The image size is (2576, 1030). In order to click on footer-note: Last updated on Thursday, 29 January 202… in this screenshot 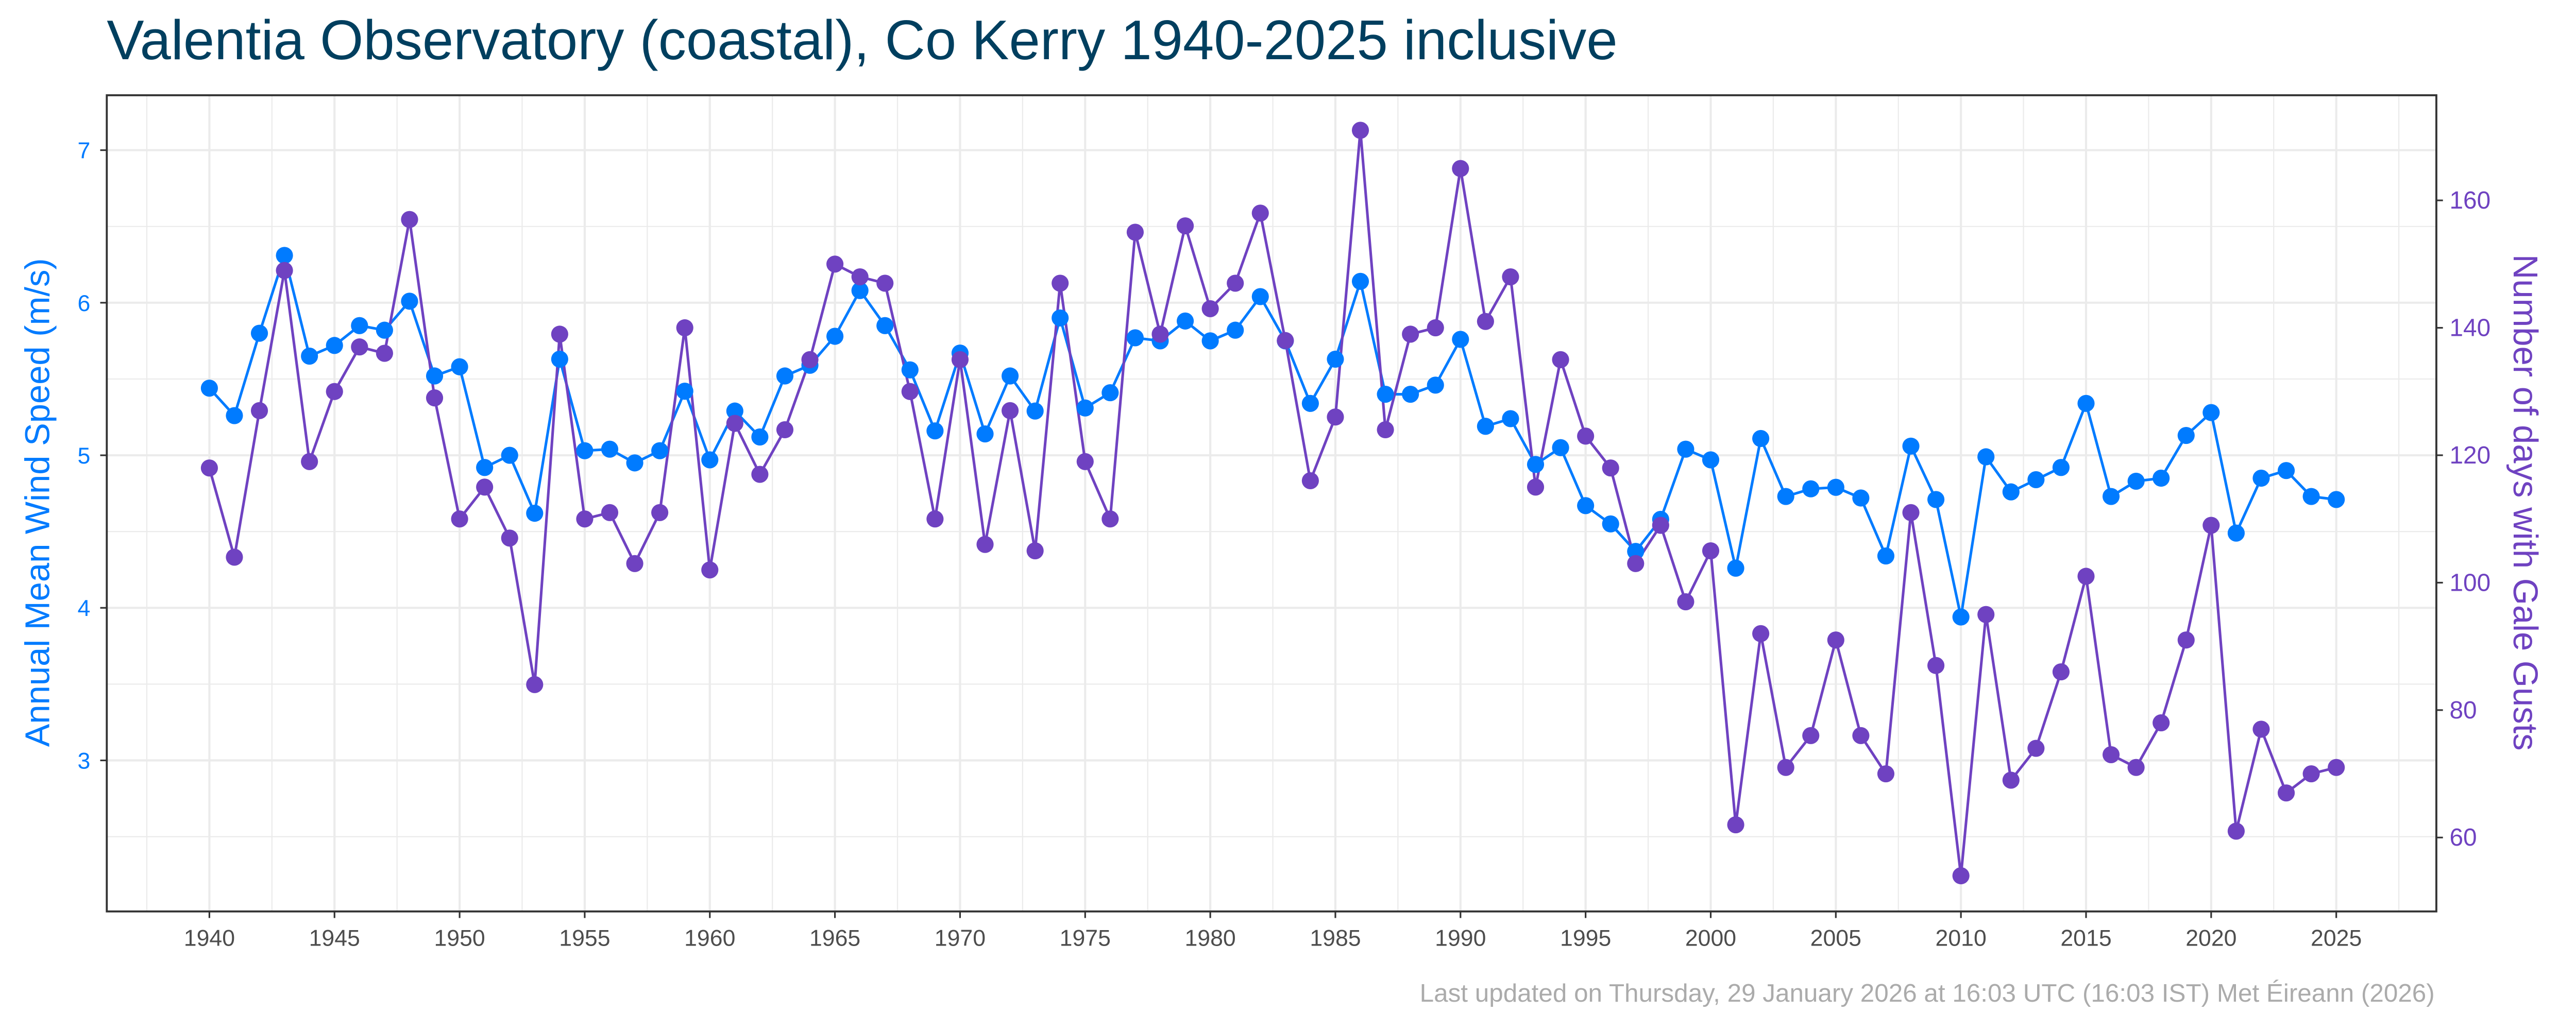, I will do `click(1927, 993)`.